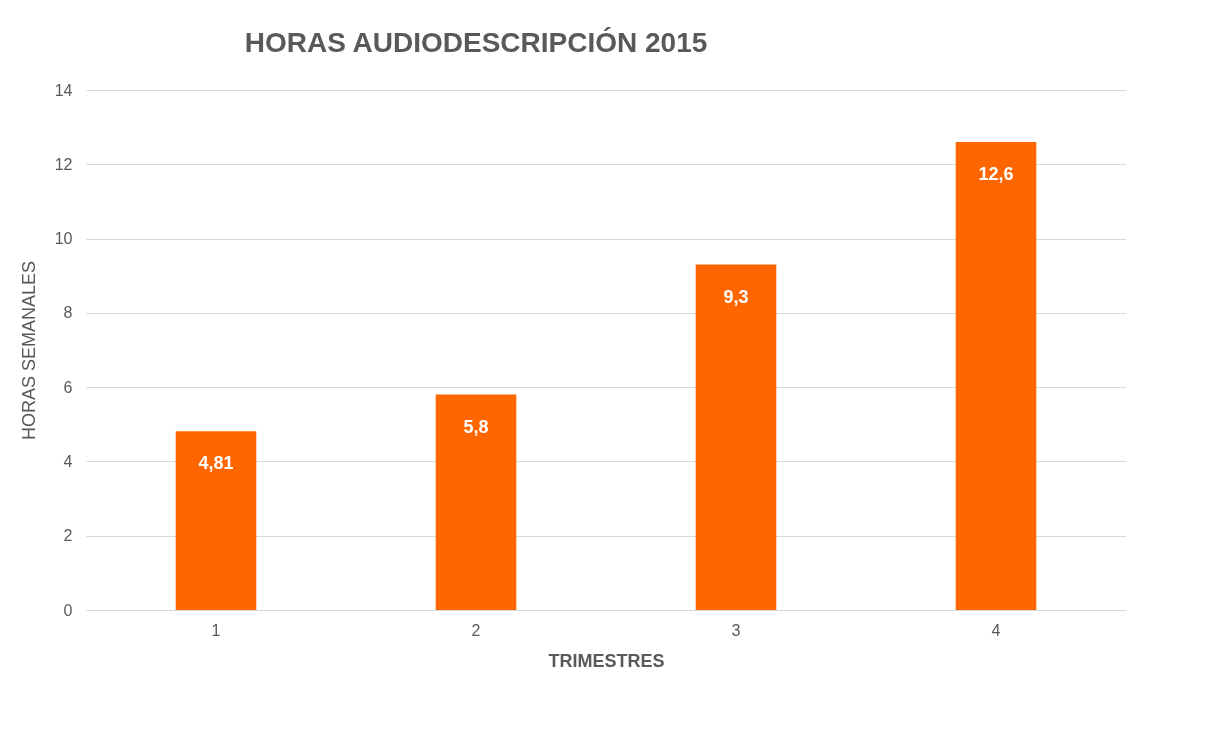  Describe the element at coordinates (63, 90) in the screenshot. I see `y-tick-label: 14` at that location.